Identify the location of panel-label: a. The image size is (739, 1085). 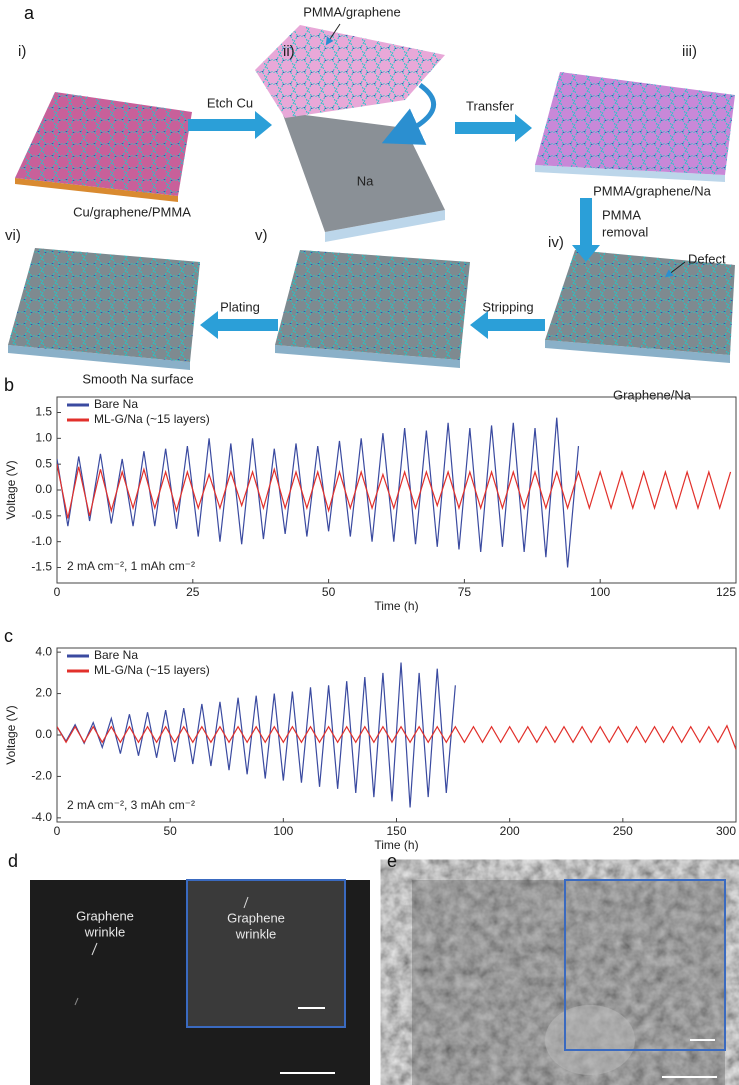
(29, 13).